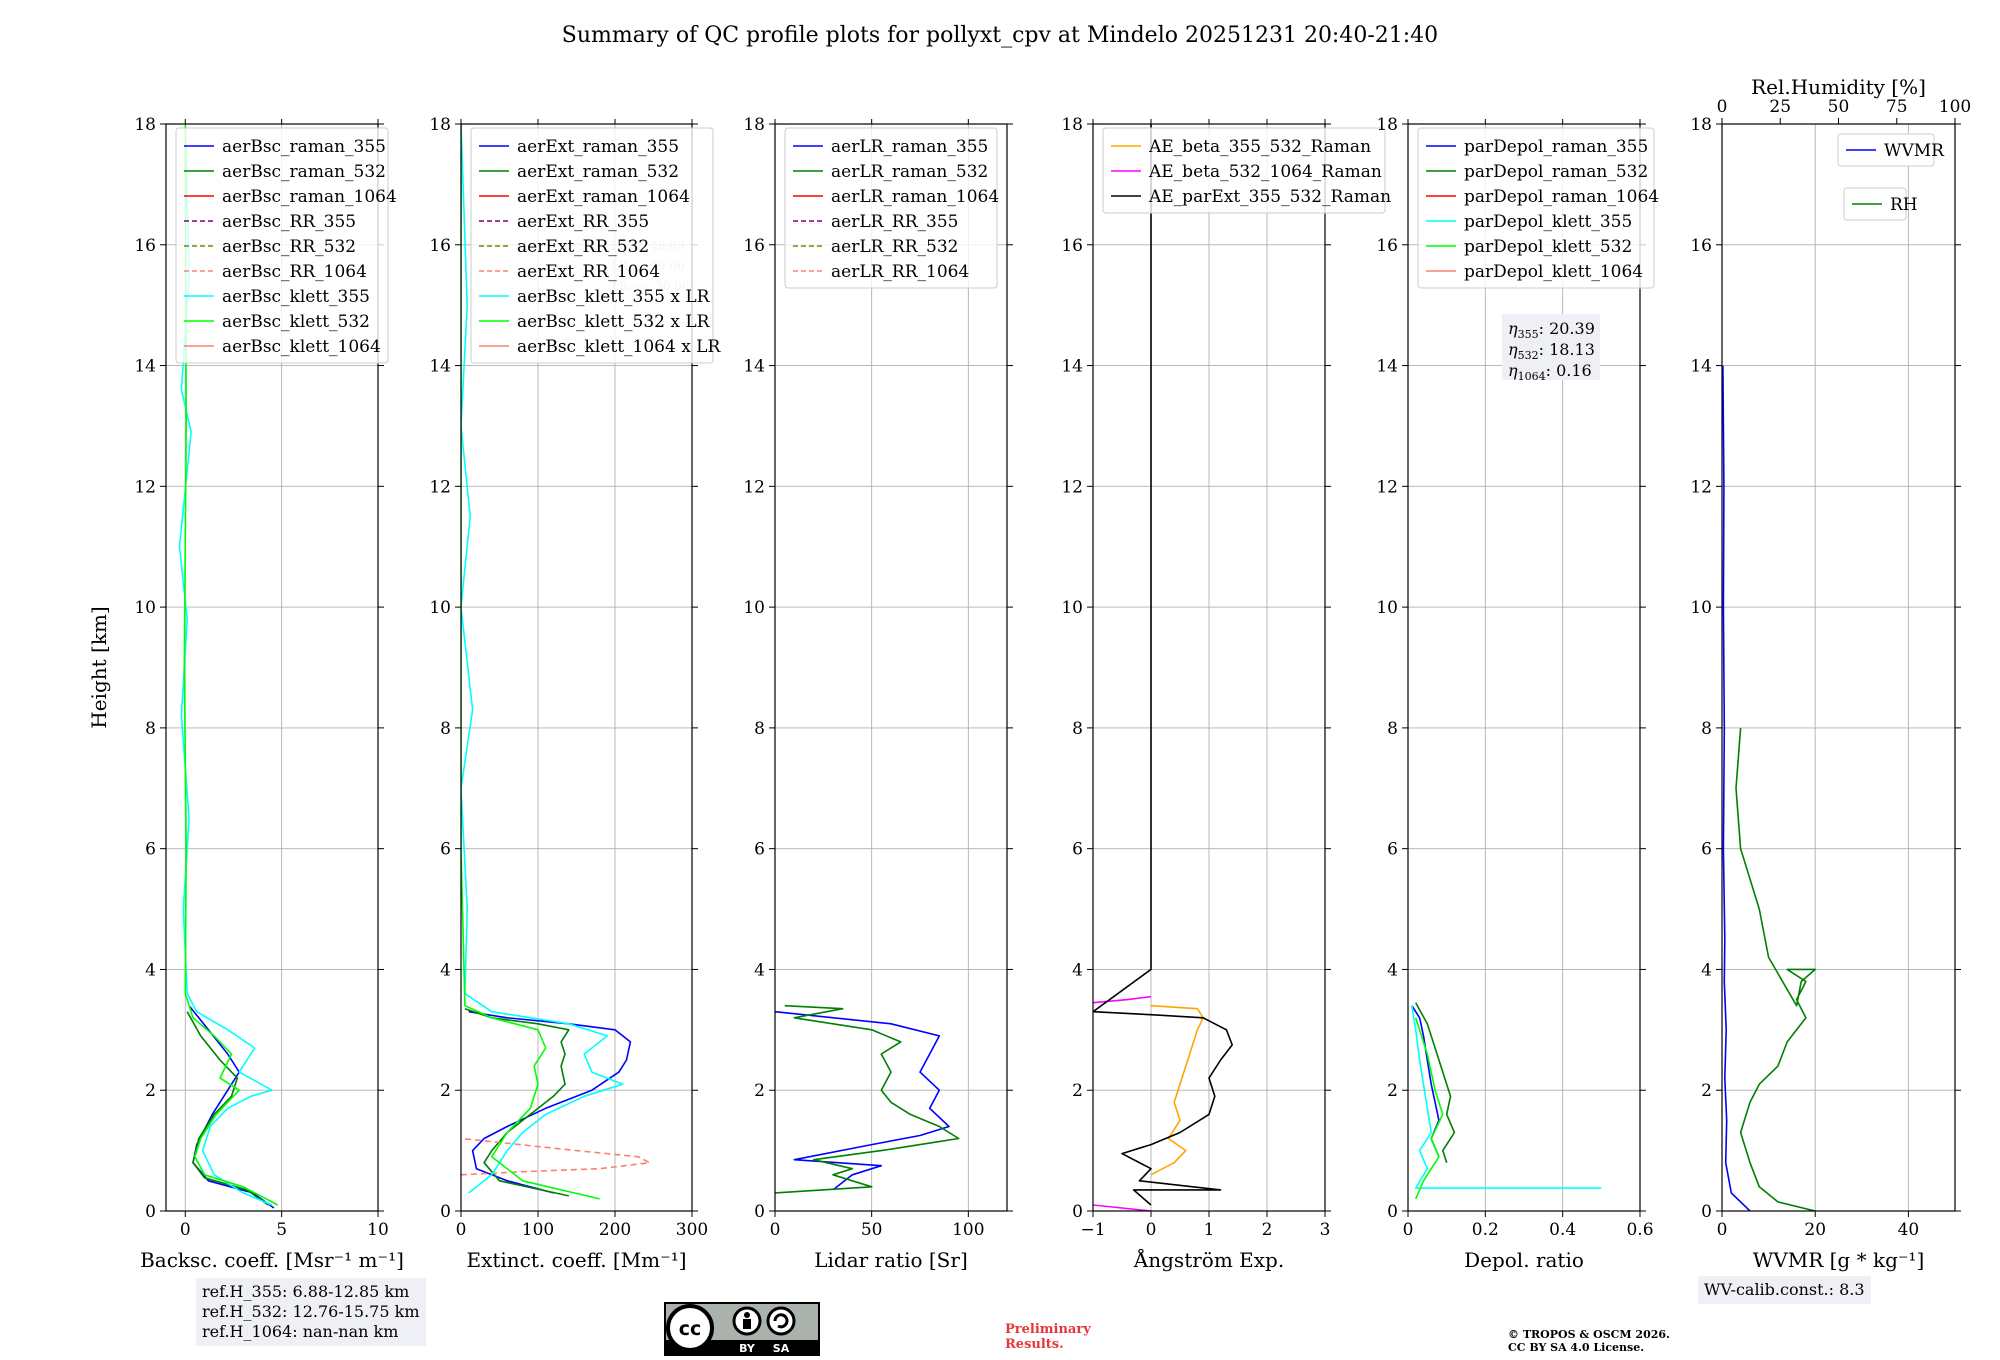 The height and width of the screenshot is (1360, 2000). What do you see at coordinates (619, 347) in the screenshot?
I see `legend-label: aerBsc_klett_1064 x LR` at bounding box center [619, 347].